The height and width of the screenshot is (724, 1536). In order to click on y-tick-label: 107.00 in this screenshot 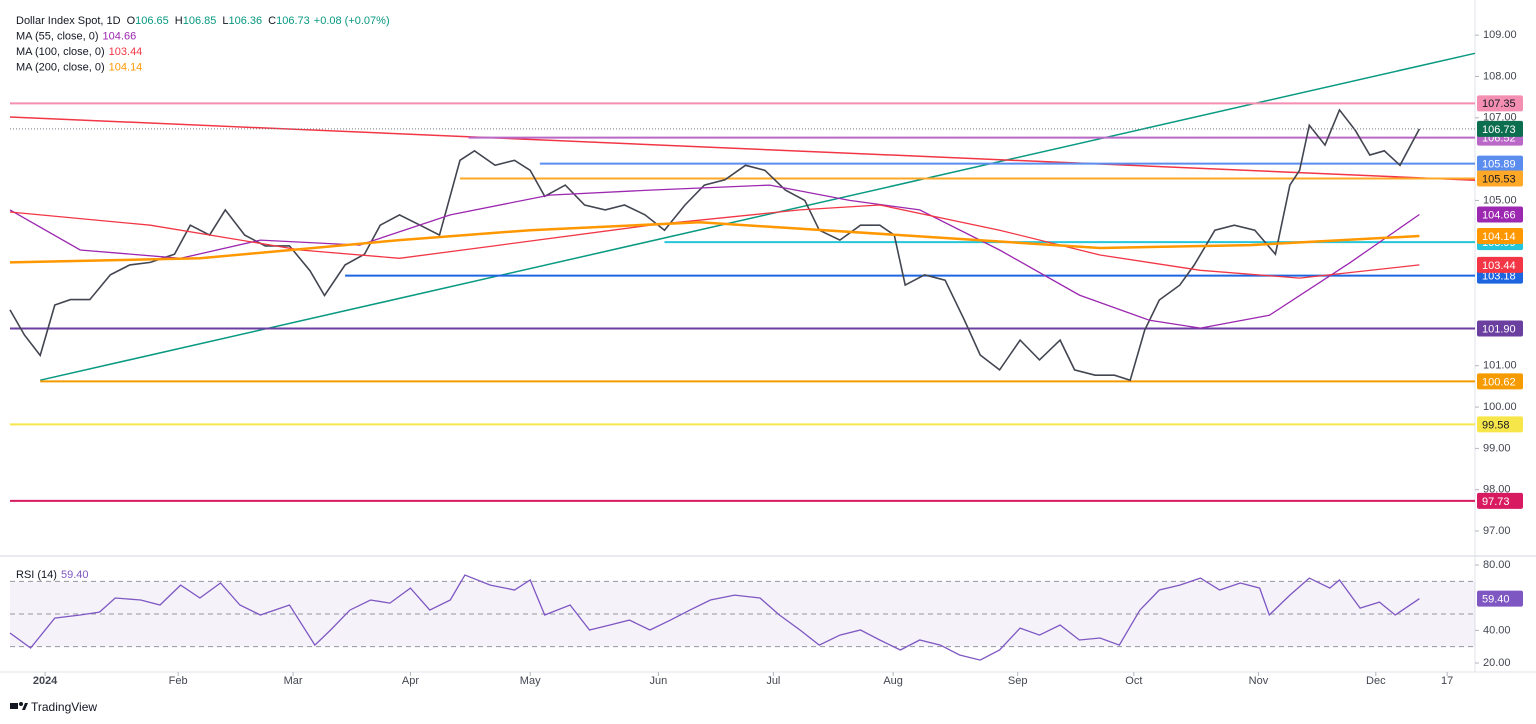, I will do `click(1500, 118)`.